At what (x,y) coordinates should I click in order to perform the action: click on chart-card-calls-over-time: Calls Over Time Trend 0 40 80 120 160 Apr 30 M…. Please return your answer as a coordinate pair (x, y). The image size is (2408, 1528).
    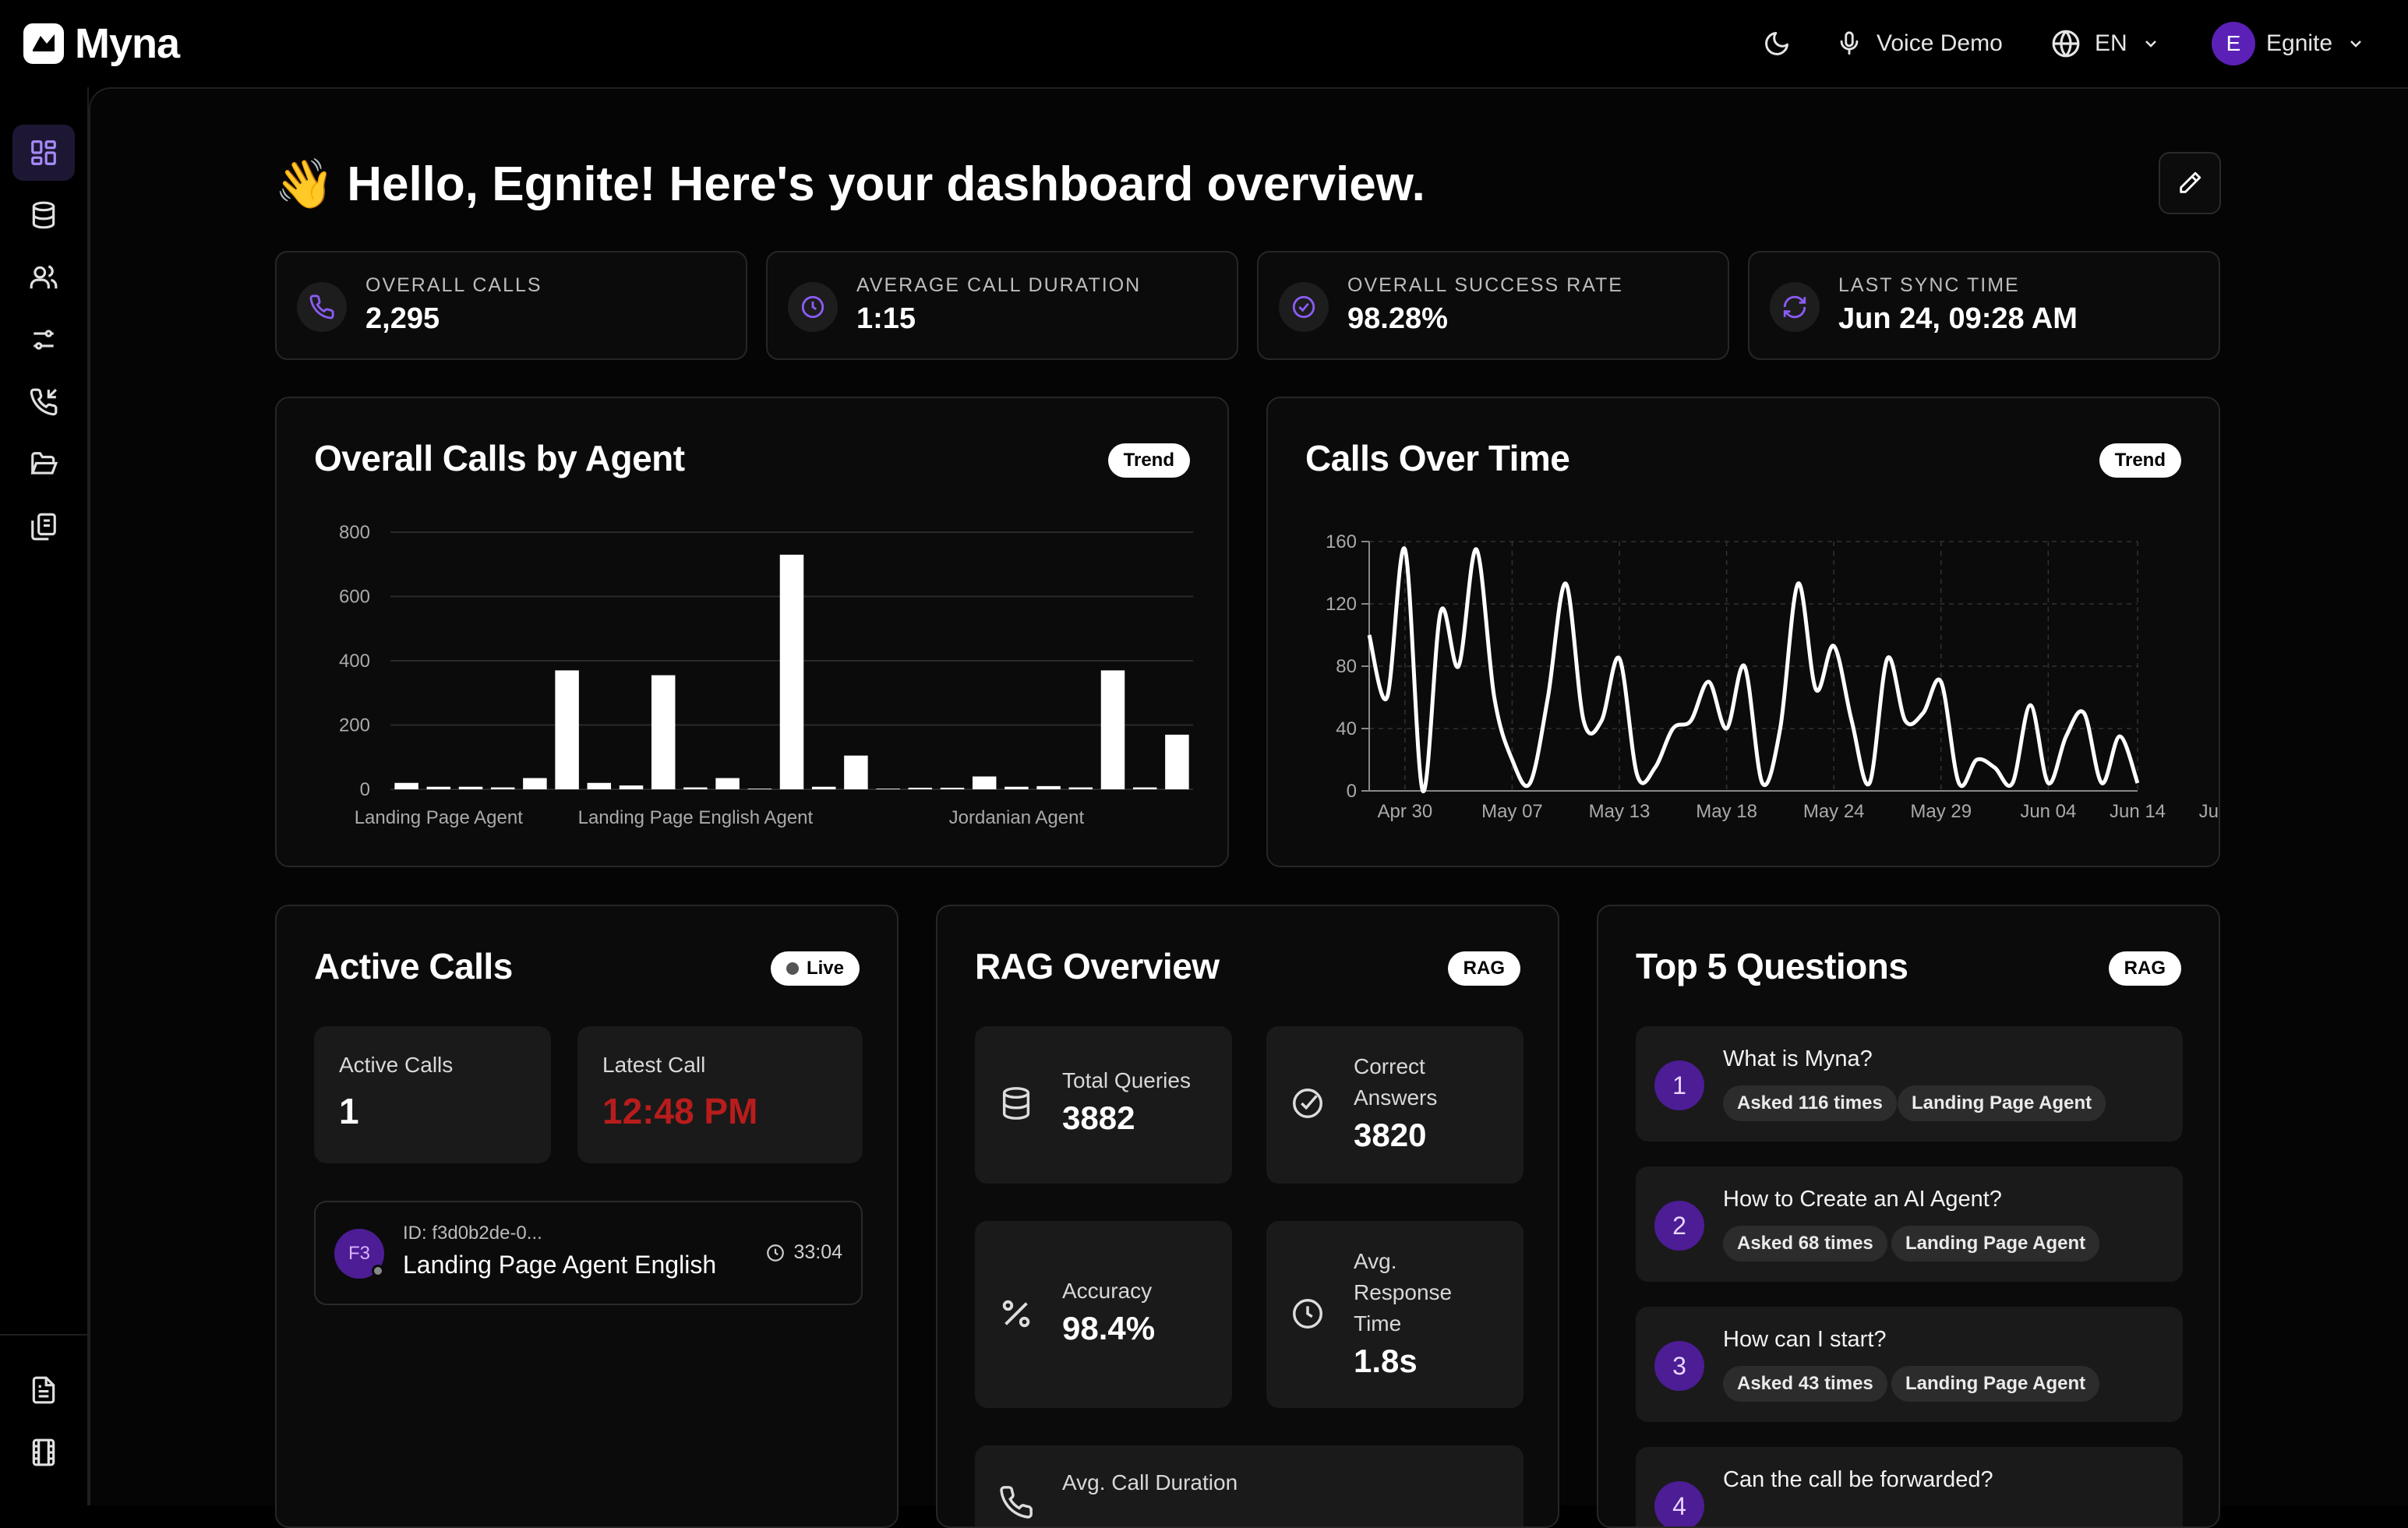
    Looking at the image, I should click on (1743, 632).